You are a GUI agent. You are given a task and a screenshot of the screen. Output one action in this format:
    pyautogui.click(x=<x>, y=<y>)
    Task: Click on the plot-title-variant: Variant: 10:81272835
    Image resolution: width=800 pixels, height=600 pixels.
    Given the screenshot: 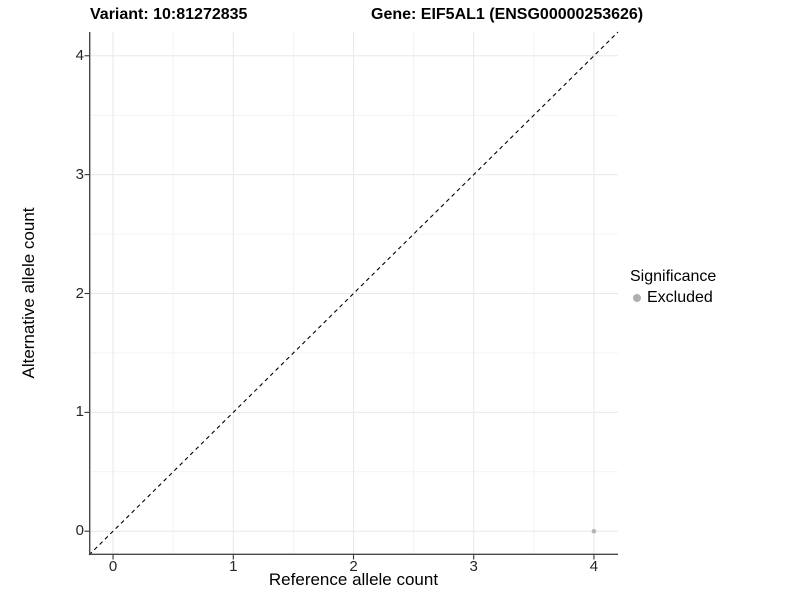 What is the action you would take?
    pyautogui.click(x=169, y=14)
    